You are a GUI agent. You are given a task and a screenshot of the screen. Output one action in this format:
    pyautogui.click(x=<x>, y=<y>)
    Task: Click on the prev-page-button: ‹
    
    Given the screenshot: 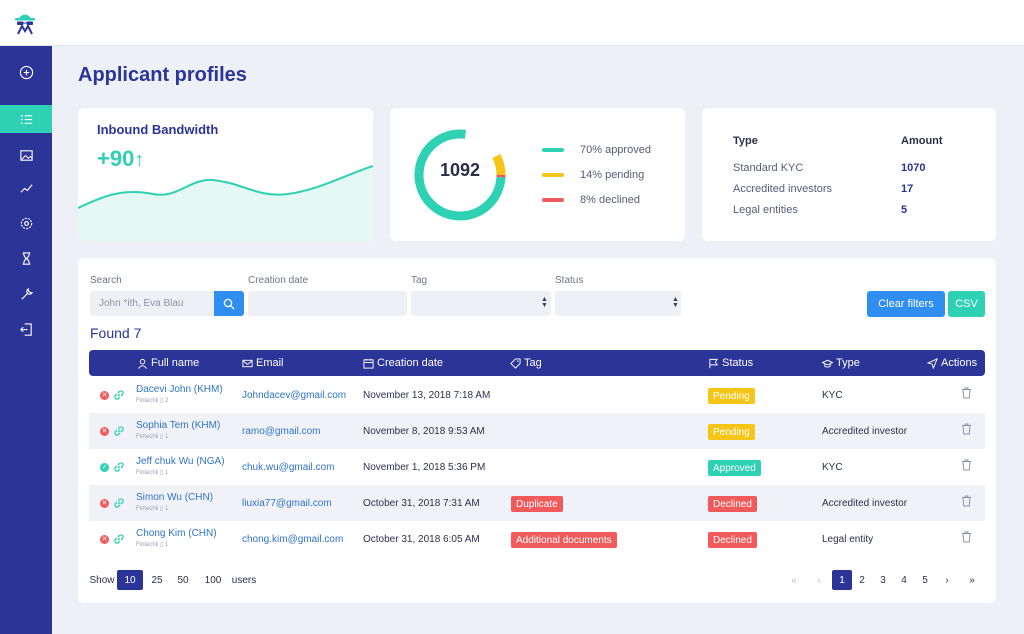 What is the action you would take?
    pyautogui.click(x=819, y=580)
    